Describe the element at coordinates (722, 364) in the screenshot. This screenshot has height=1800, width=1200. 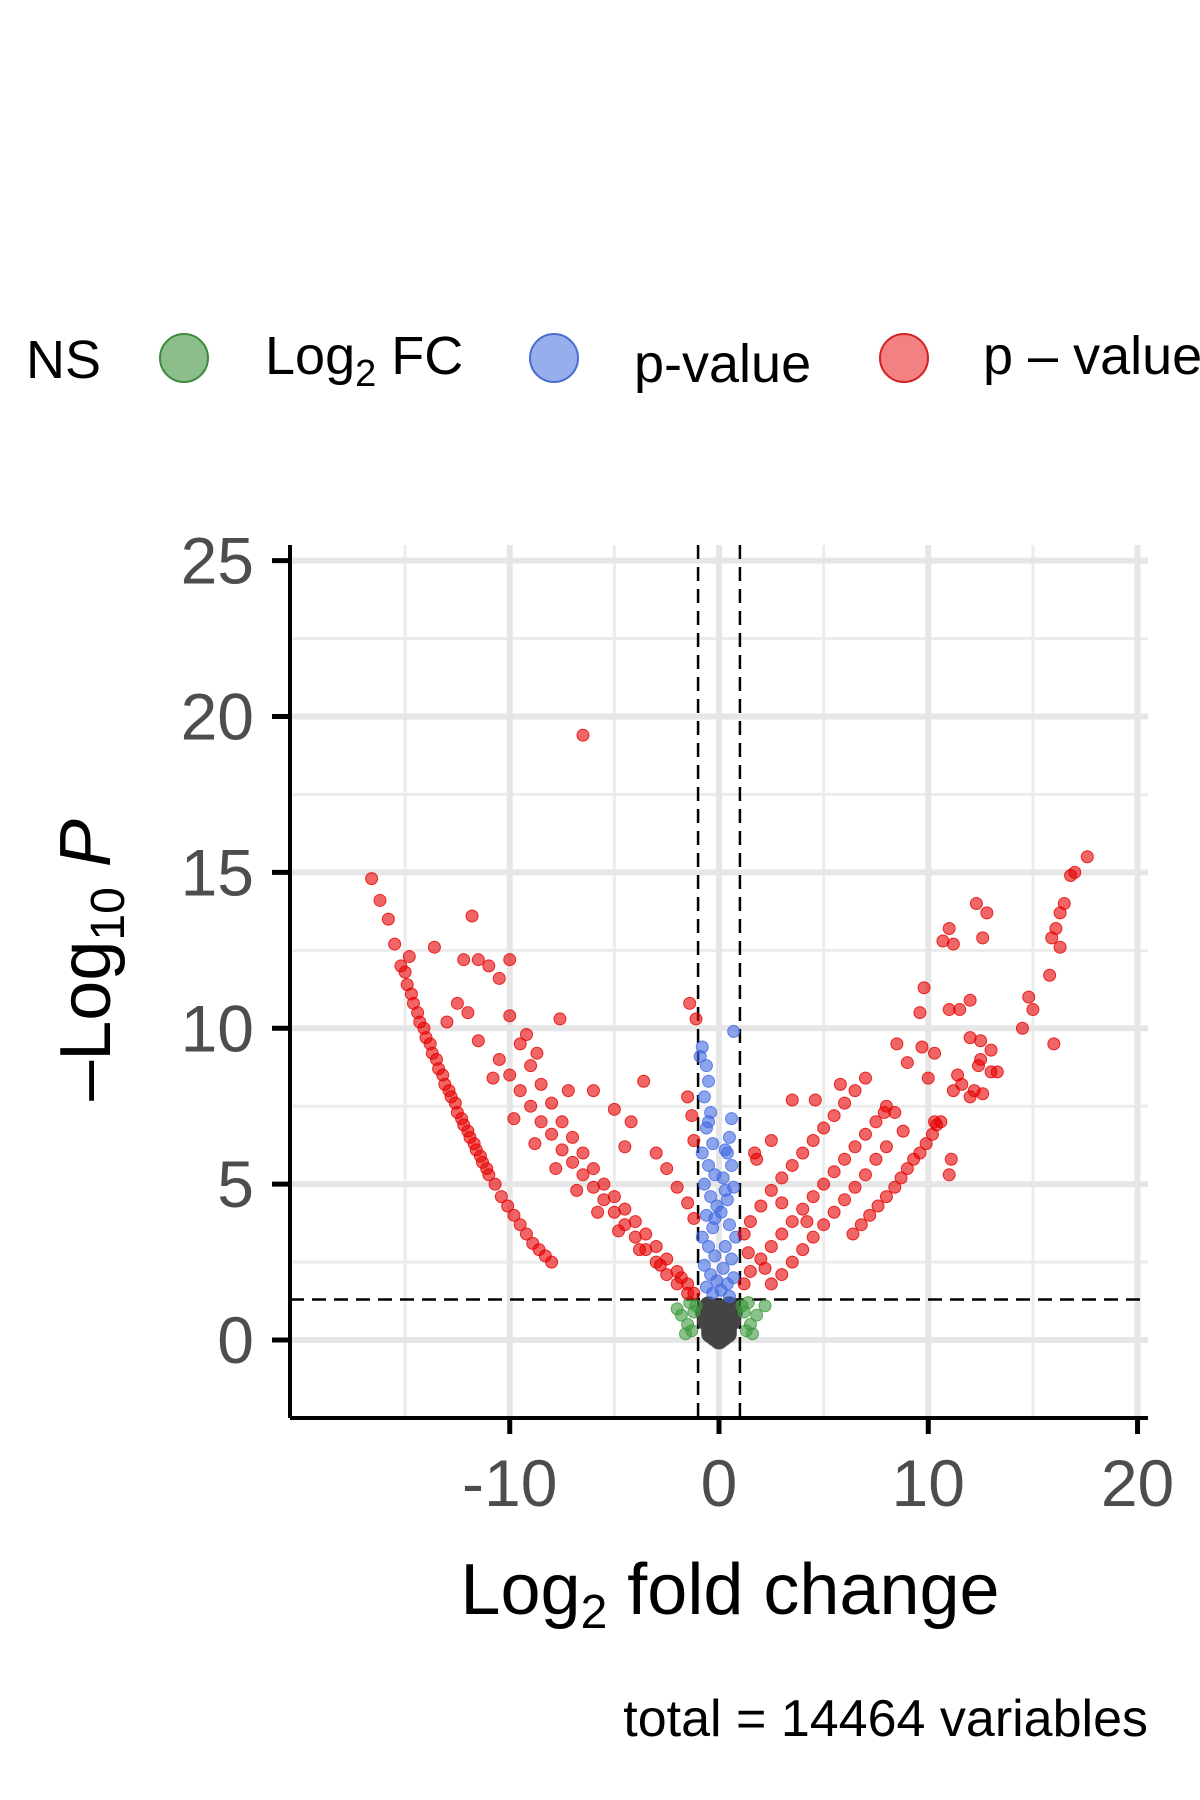
I see `legend-label-p: p-value` at that location.